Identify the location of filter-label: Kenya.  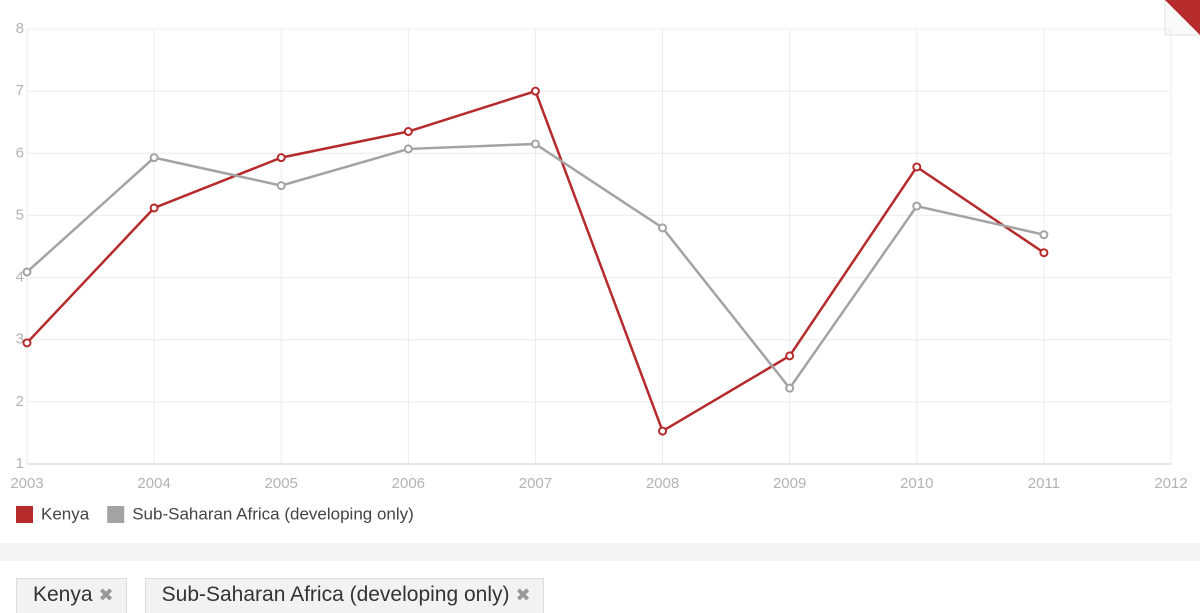
(63, 594).